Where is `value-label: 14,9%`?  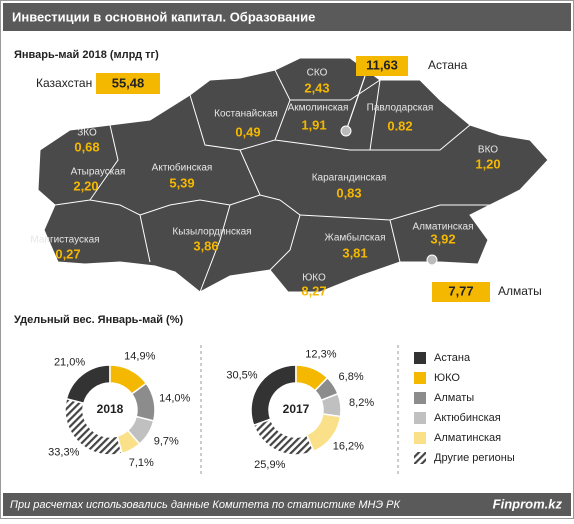 value-label: 14,9% is located at coordinates (139, 356).